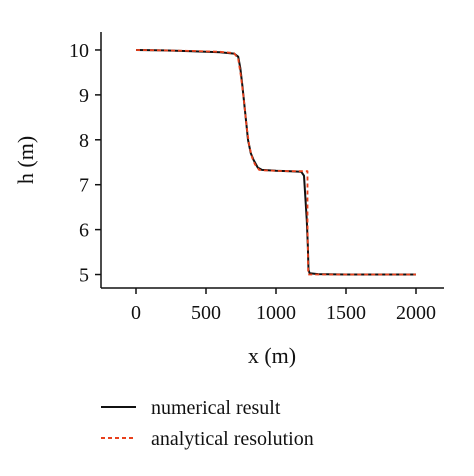  What do you see at coordinates (79, 51) in the screenshot?
I see `y-tick-label: 10` at bounding box center [79, 51].